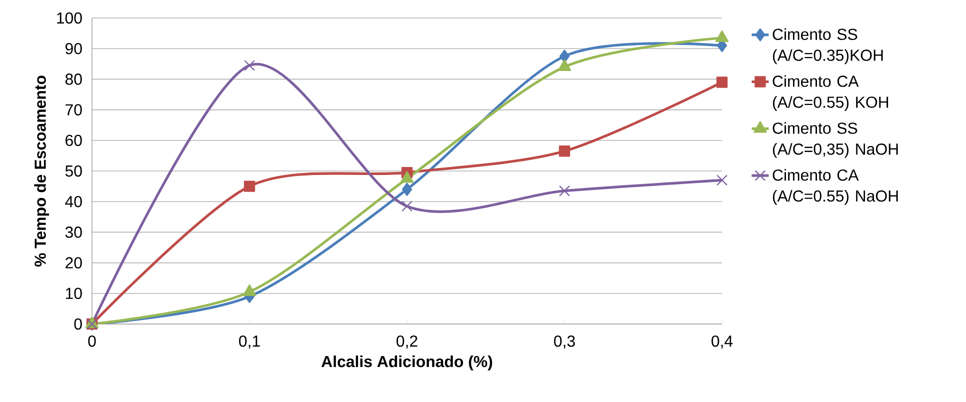 The width and height of the screenshot is (966, 402). Describe the element at coordinates (830, 93) in the screenshot. I see `legend-label: Cimento CA (A/C=0.55) KOH` at that location.